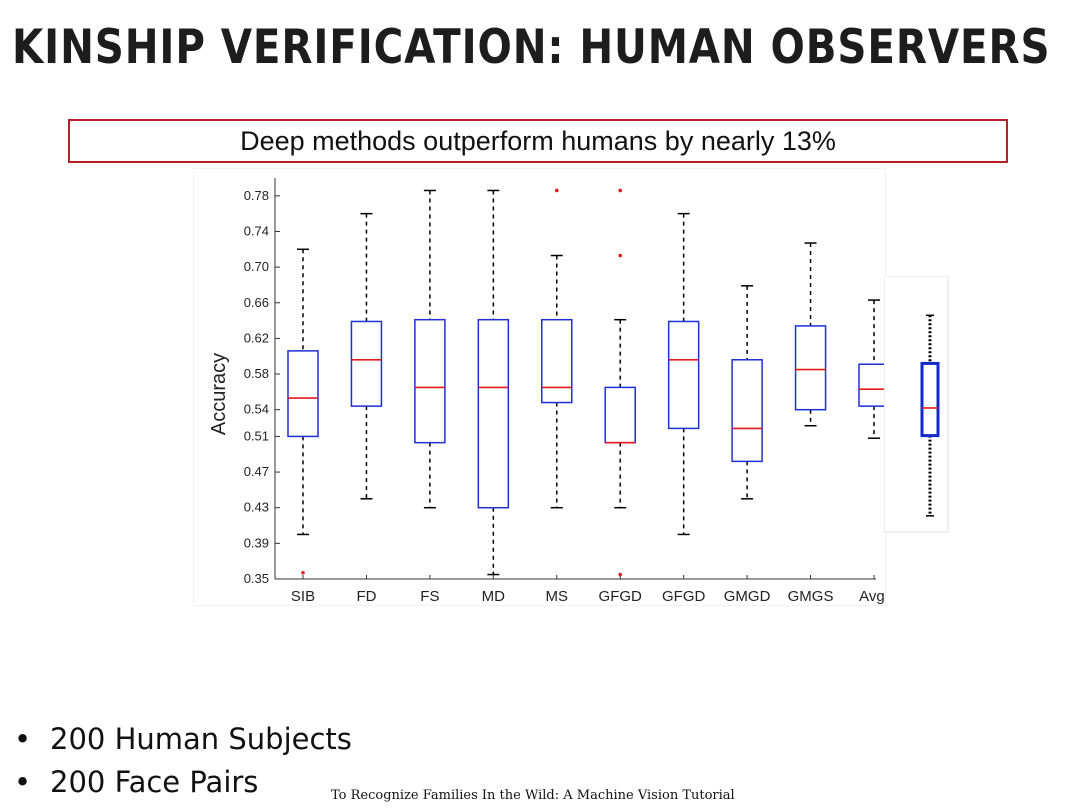  Describe the element at coordinates (219, 394) in the screenshot. I see `y-axis-label: Accuracy` at that location.